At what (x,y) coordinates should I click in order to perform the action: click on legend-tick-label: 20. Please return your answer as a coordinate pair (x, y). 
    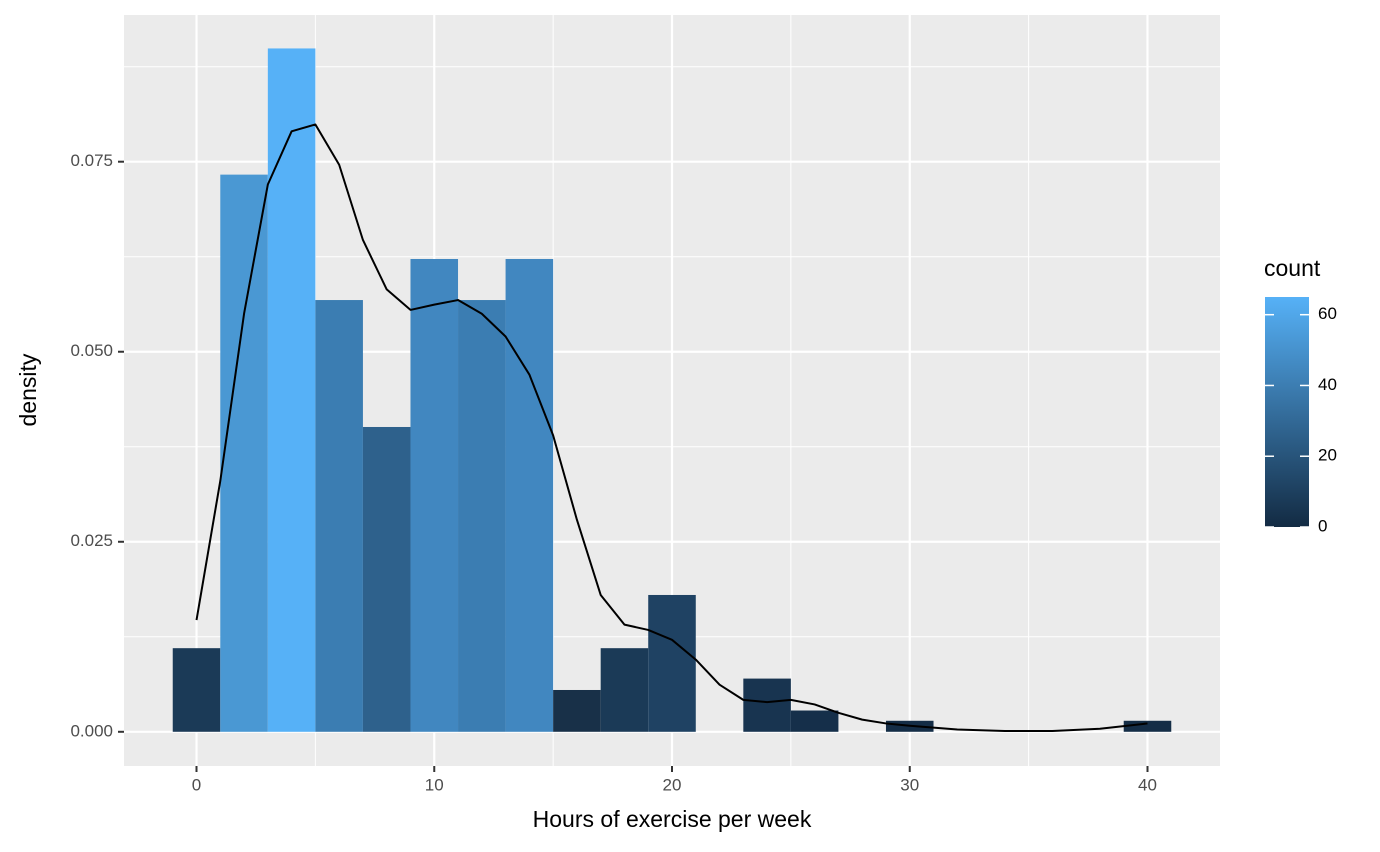
    Looking at the image, I should click on (1327, 455).